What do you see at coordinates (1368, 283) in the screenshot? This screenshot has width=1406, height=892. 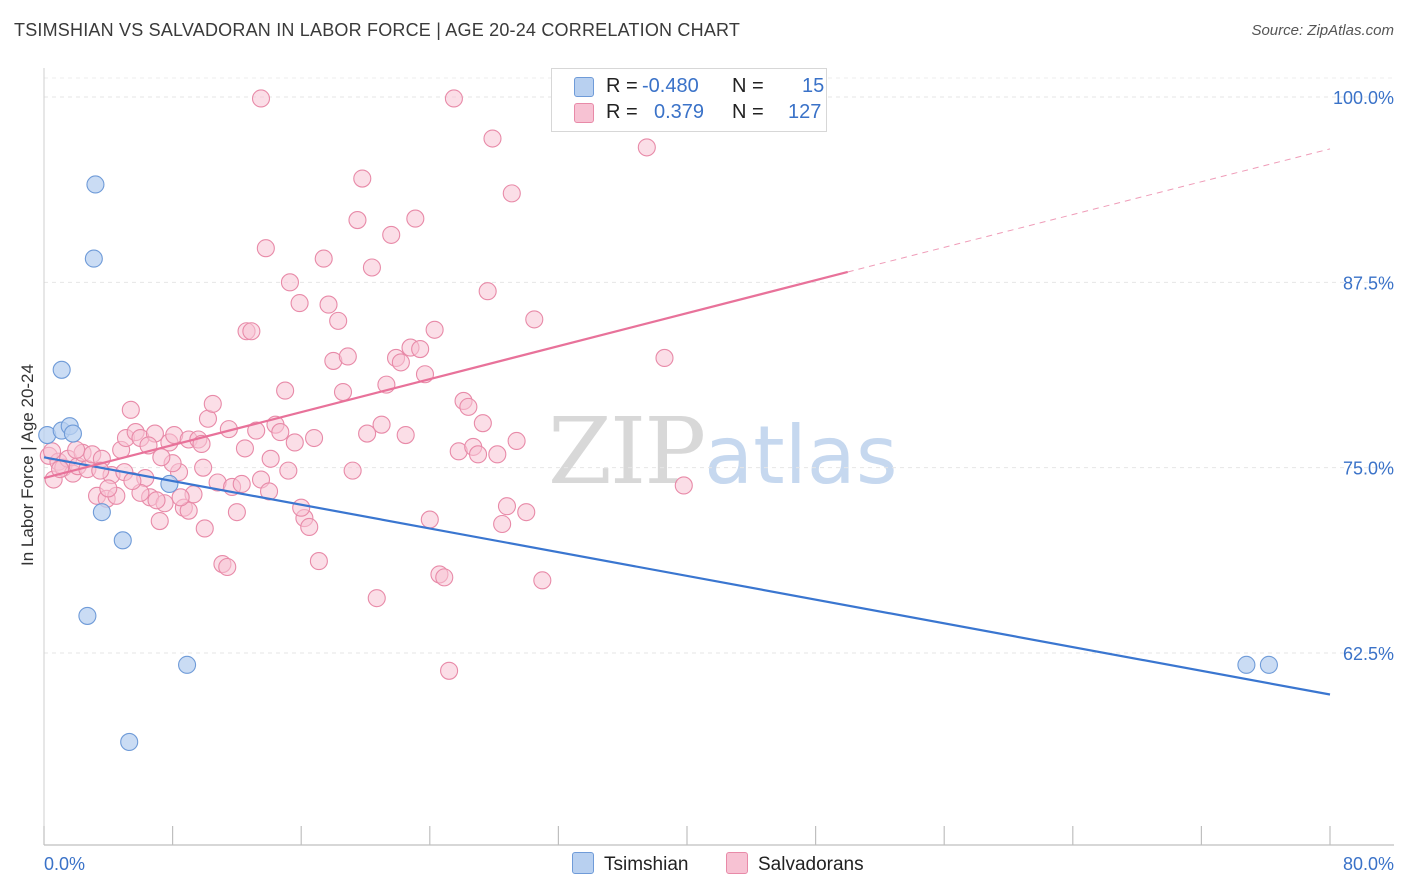 I see `y-tick-label: 87.5%` at bounding box center [1368, 283].